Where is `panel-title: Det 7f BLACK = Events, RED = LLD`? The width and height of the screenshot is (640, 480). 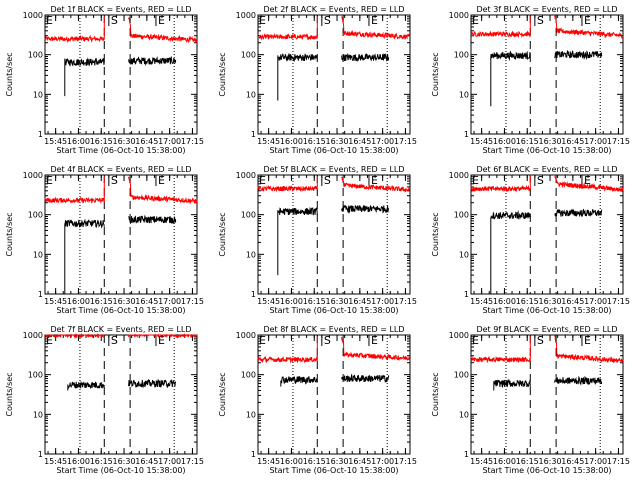 panel-title: Det 7f BLACK = Events, RED = LLD is located at coordinates (120, 329).